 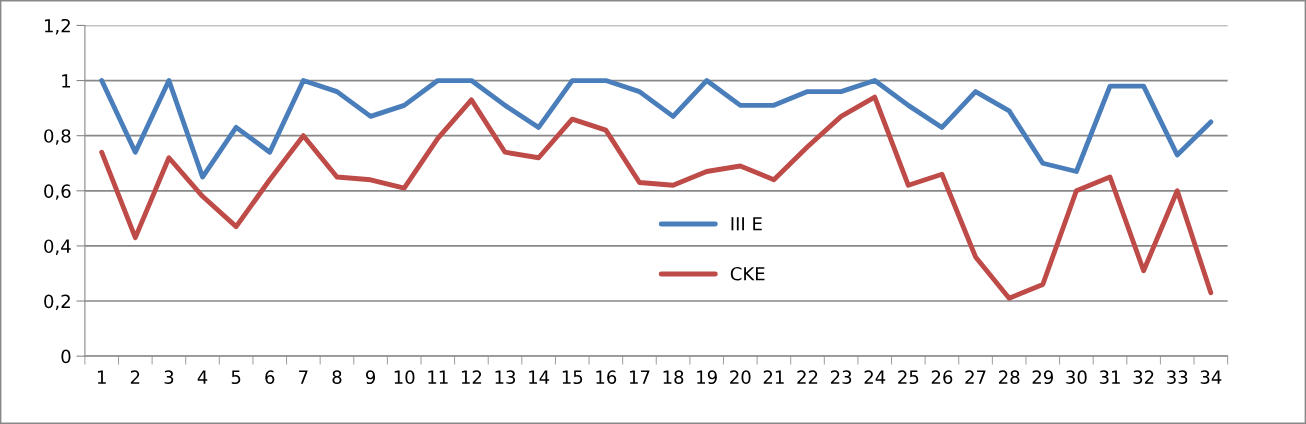 I want to click on x-tick-label: 4, so click(x=202, y=377).